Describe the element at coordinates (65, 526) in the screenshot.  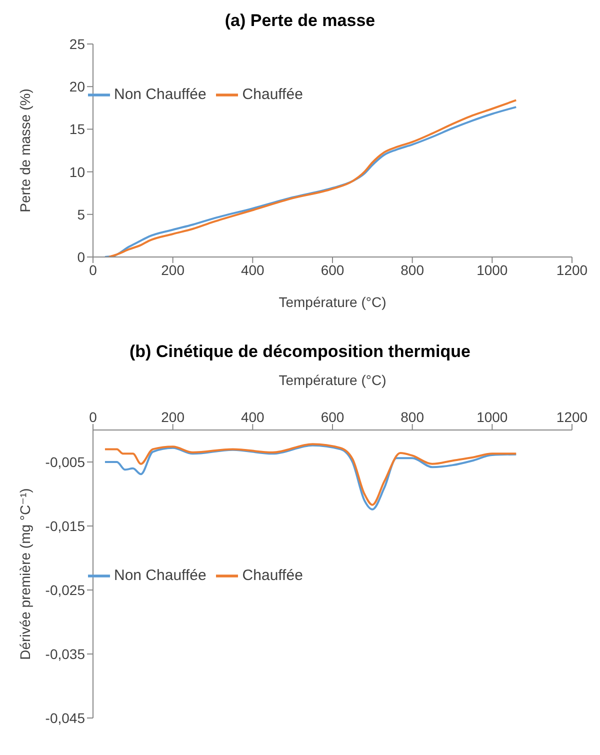
I see `y-tick-label: -0,015` at that location.